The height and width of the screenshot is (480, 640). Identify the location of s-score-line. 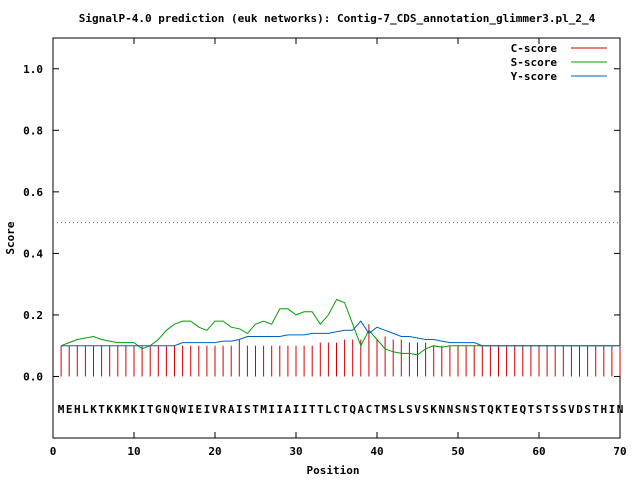
(340, 327).